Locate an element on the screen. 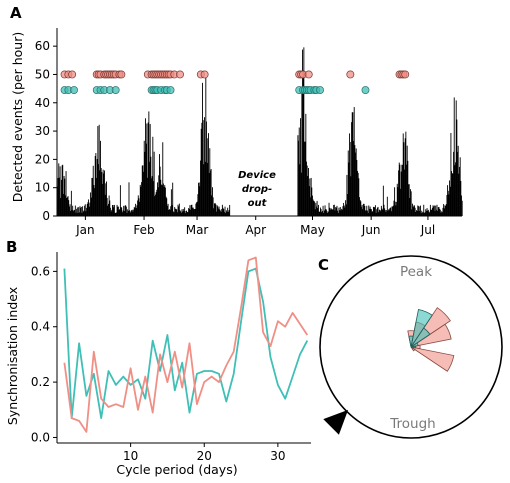 The width and height of the screenshot is (510, 483). panel-letter-c: C is located at coordinates (323, 265).